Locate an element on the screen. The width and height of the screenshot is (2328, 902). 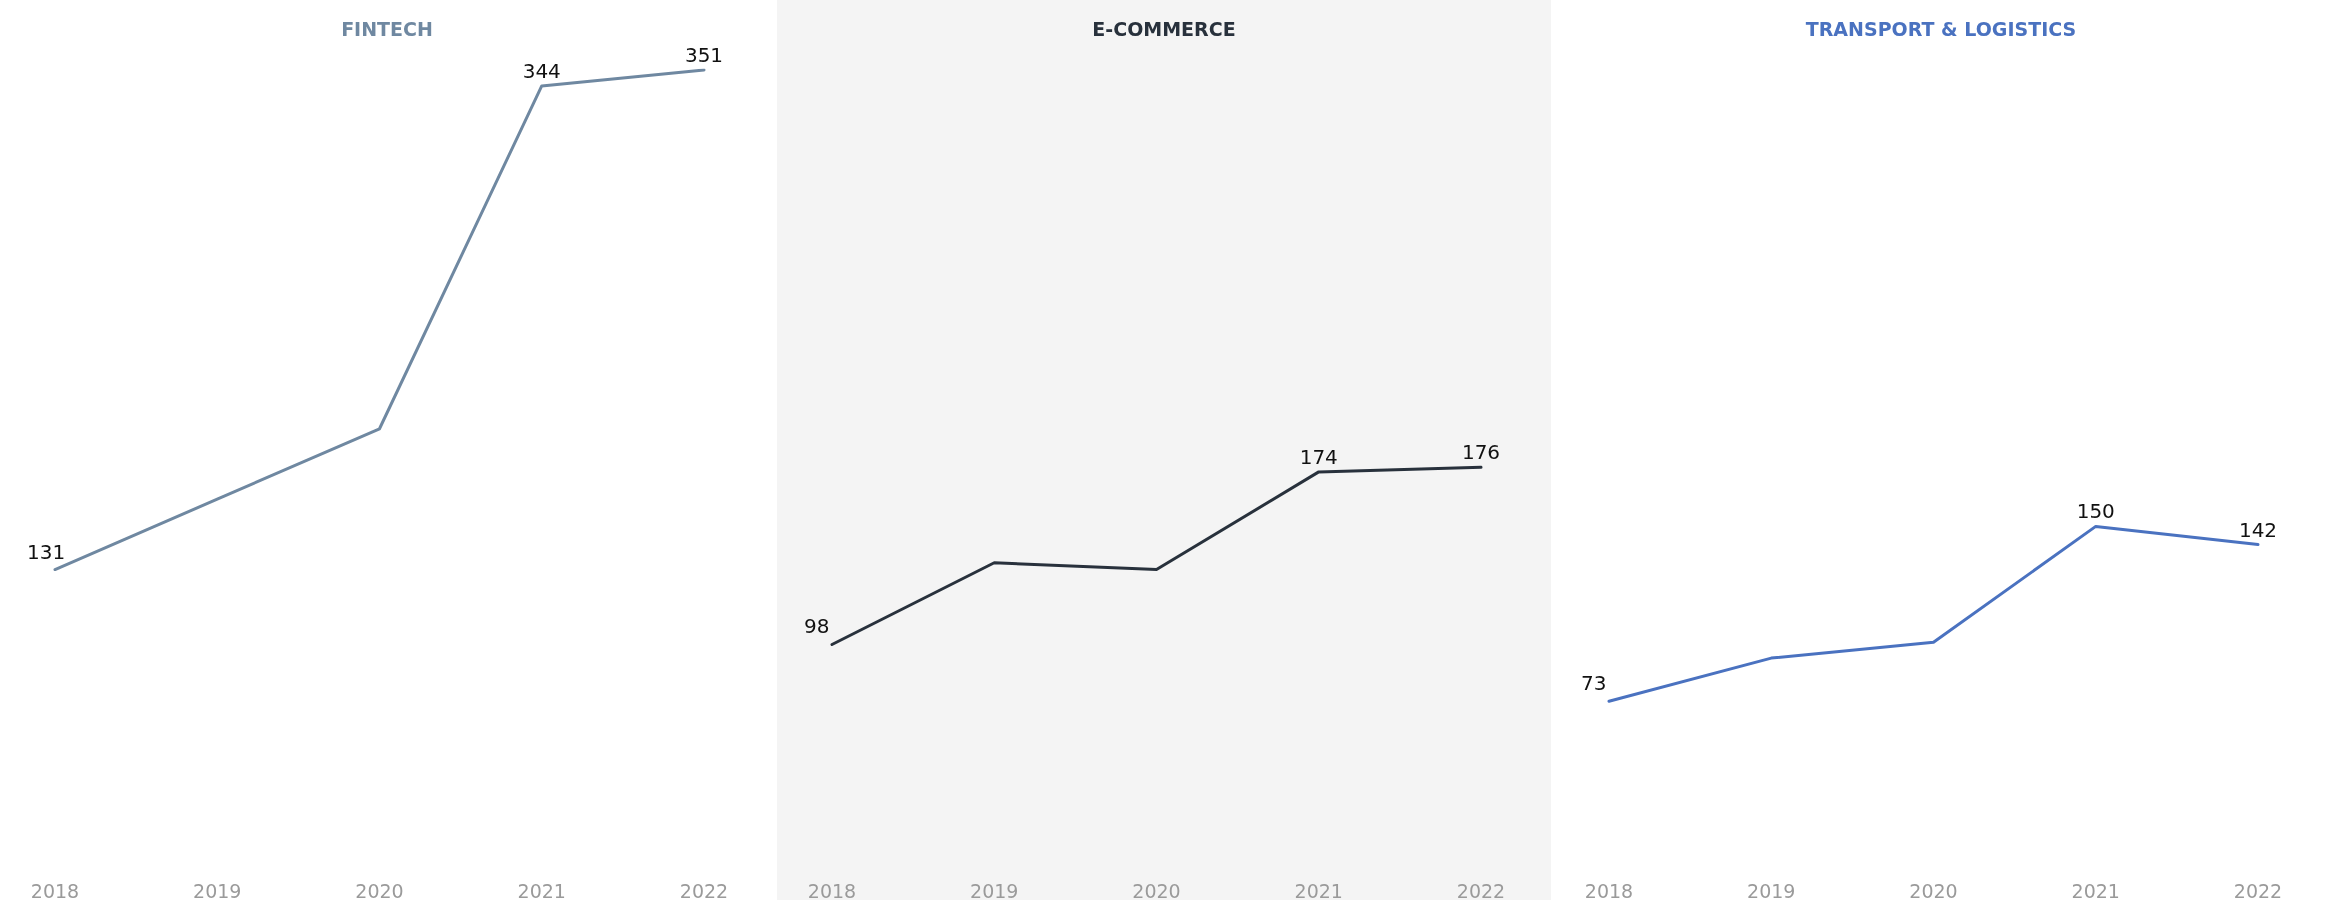
chart-title: FINTECH is located at coordinates (387, 28).